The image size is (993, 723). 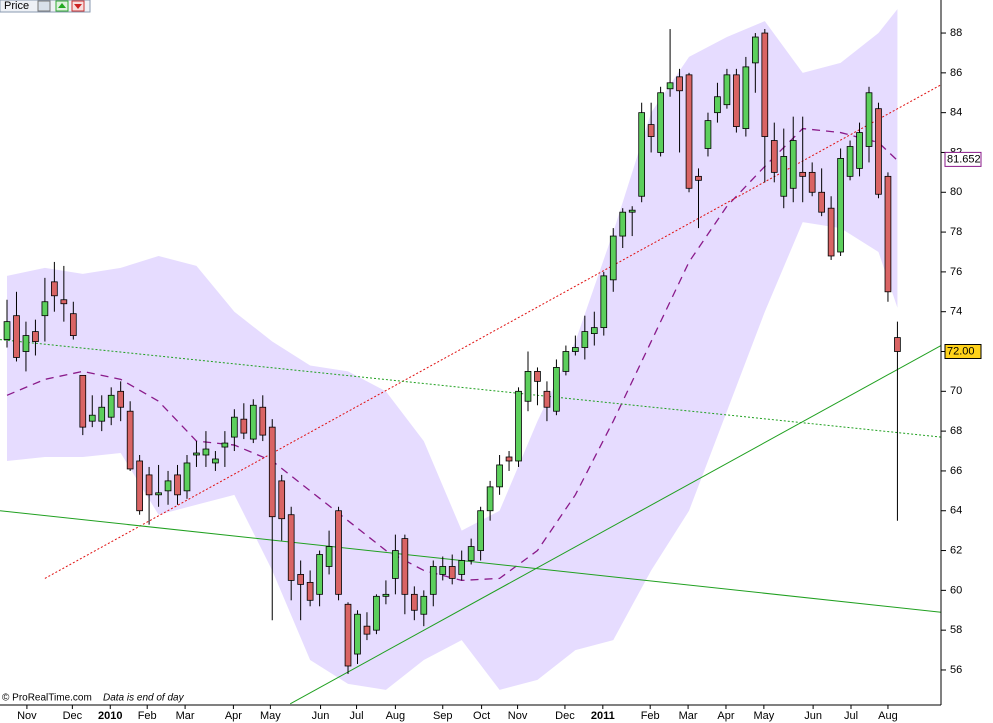 What do you see at coordinates (956, 33) in the screenshot?
I see `y-tick-label: 88` at bounding box center [956, 33].